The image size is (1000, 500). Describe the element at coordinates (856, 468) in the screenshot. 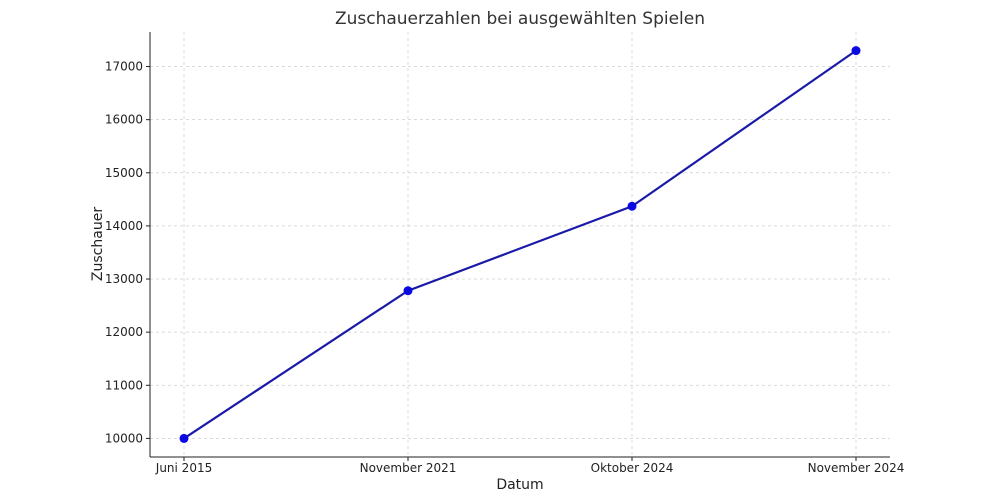

I see `x-tick-label: November 2024` at that location.